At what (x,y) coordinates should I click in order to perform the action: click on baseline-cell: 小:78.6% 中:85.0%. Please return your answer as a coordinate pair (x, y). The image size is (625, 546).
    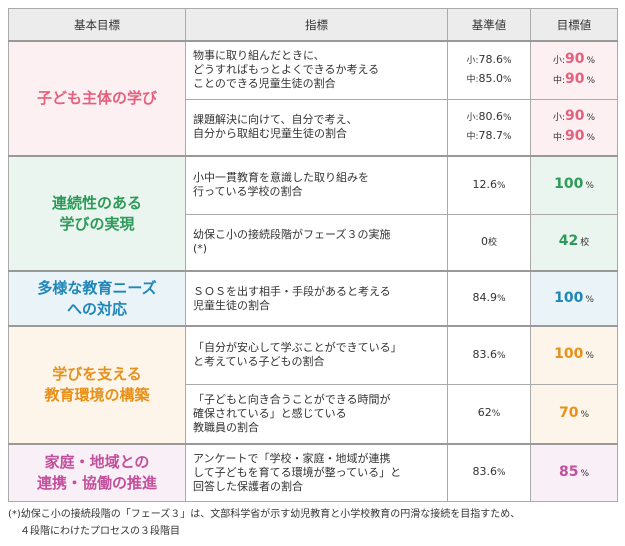
    Looking at the image, I should click on (489, 70).